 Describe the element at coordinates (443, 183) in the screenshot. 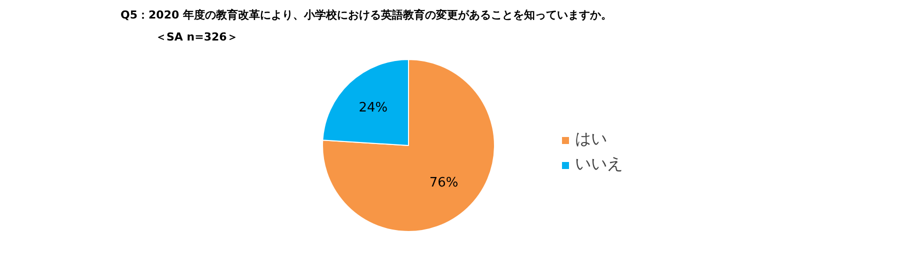

I see `data-label: 76%` at that location.